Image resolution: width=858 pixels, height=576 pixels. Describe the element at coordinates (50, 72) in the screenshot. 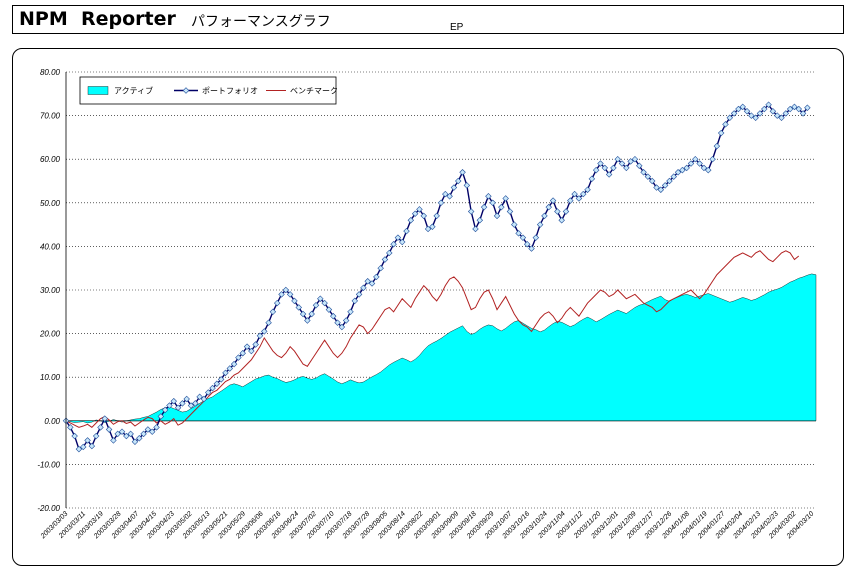

I see `y-tick-label: 80.00` at that location.